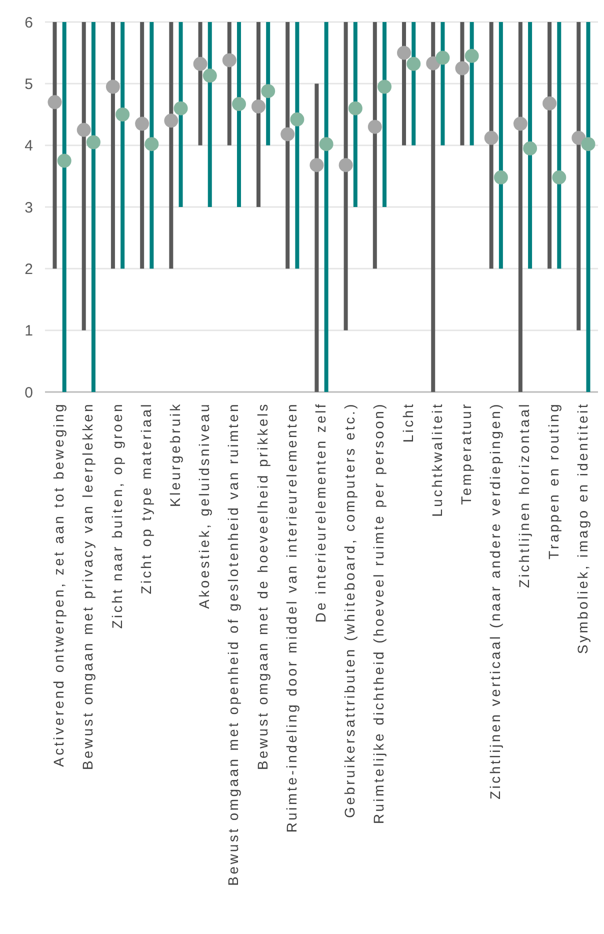 Image resolution: width=604 pixels, height=934 pixels. I want to click on y-tick-label: 1, so click(28, 331).